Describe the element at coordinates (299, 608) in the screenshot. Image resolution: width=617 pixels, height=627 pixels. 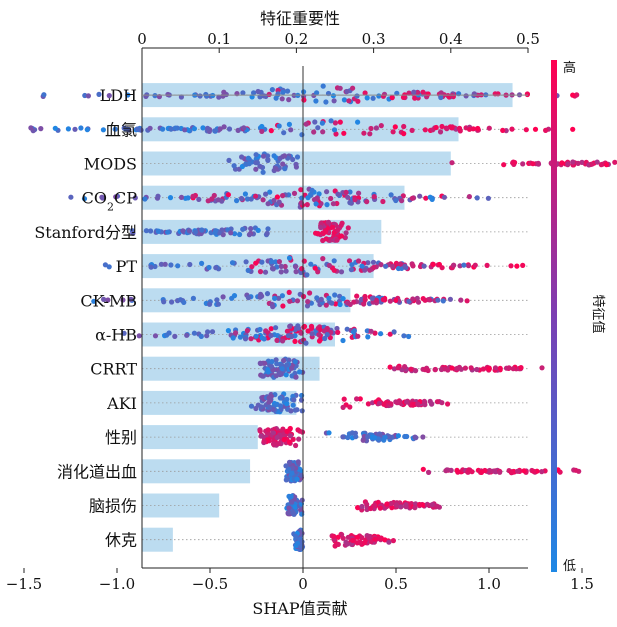
I see `bottom-axis-title: SHAP值贡献` at that location.